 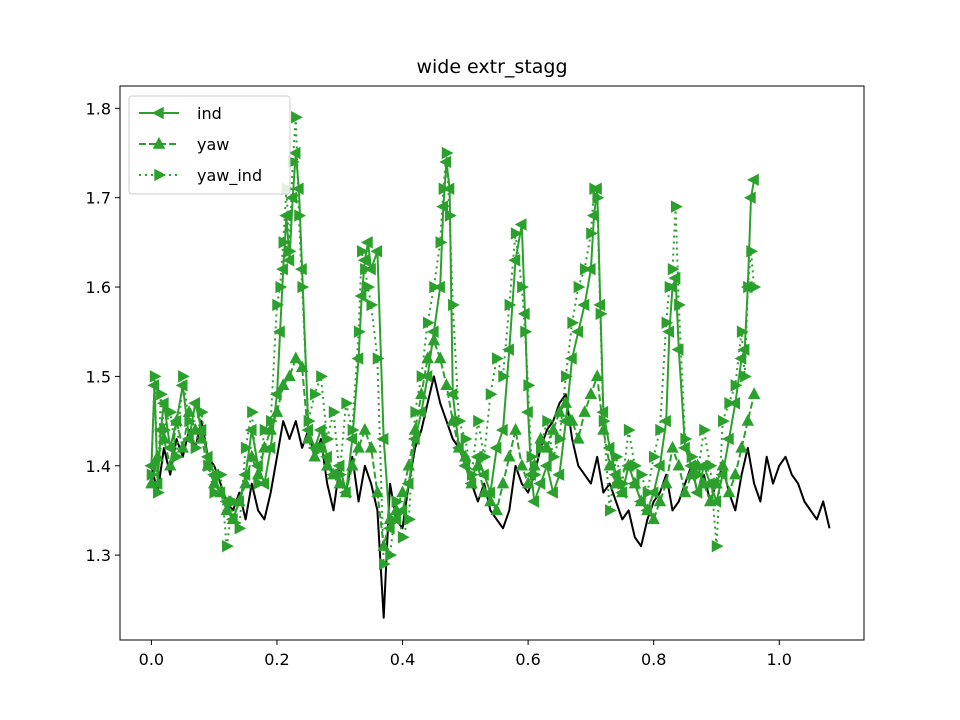 I want to click on legend-marker, so click(x=159, y=142).